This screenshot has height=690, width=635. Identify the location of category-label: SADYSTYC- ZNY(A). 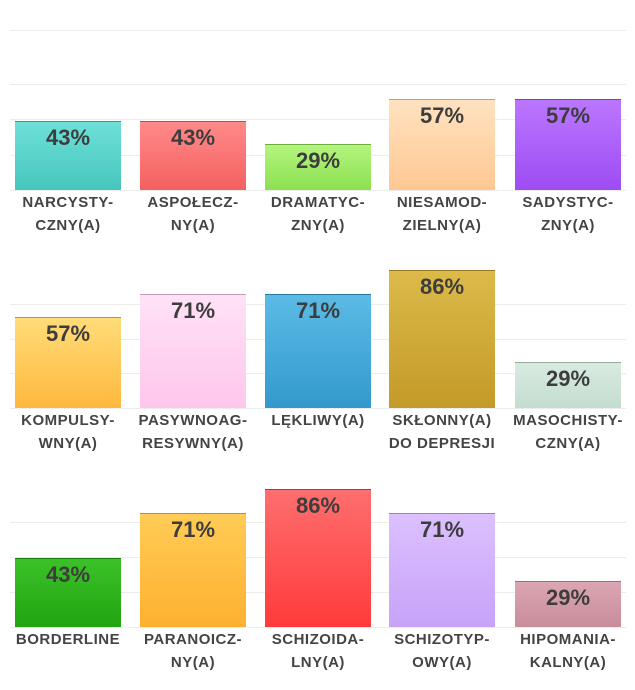
(568, 214).